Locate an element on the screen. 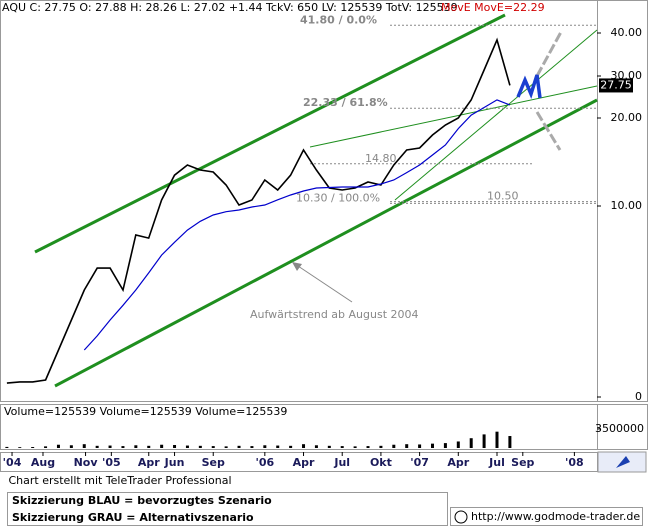  legend-box is located at coordinates (227, 509).